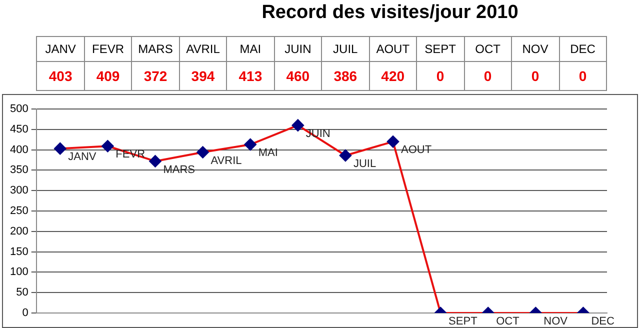 This screenshot has width=640, height=328. I want to click on data-label: 409, so click(108, 76).